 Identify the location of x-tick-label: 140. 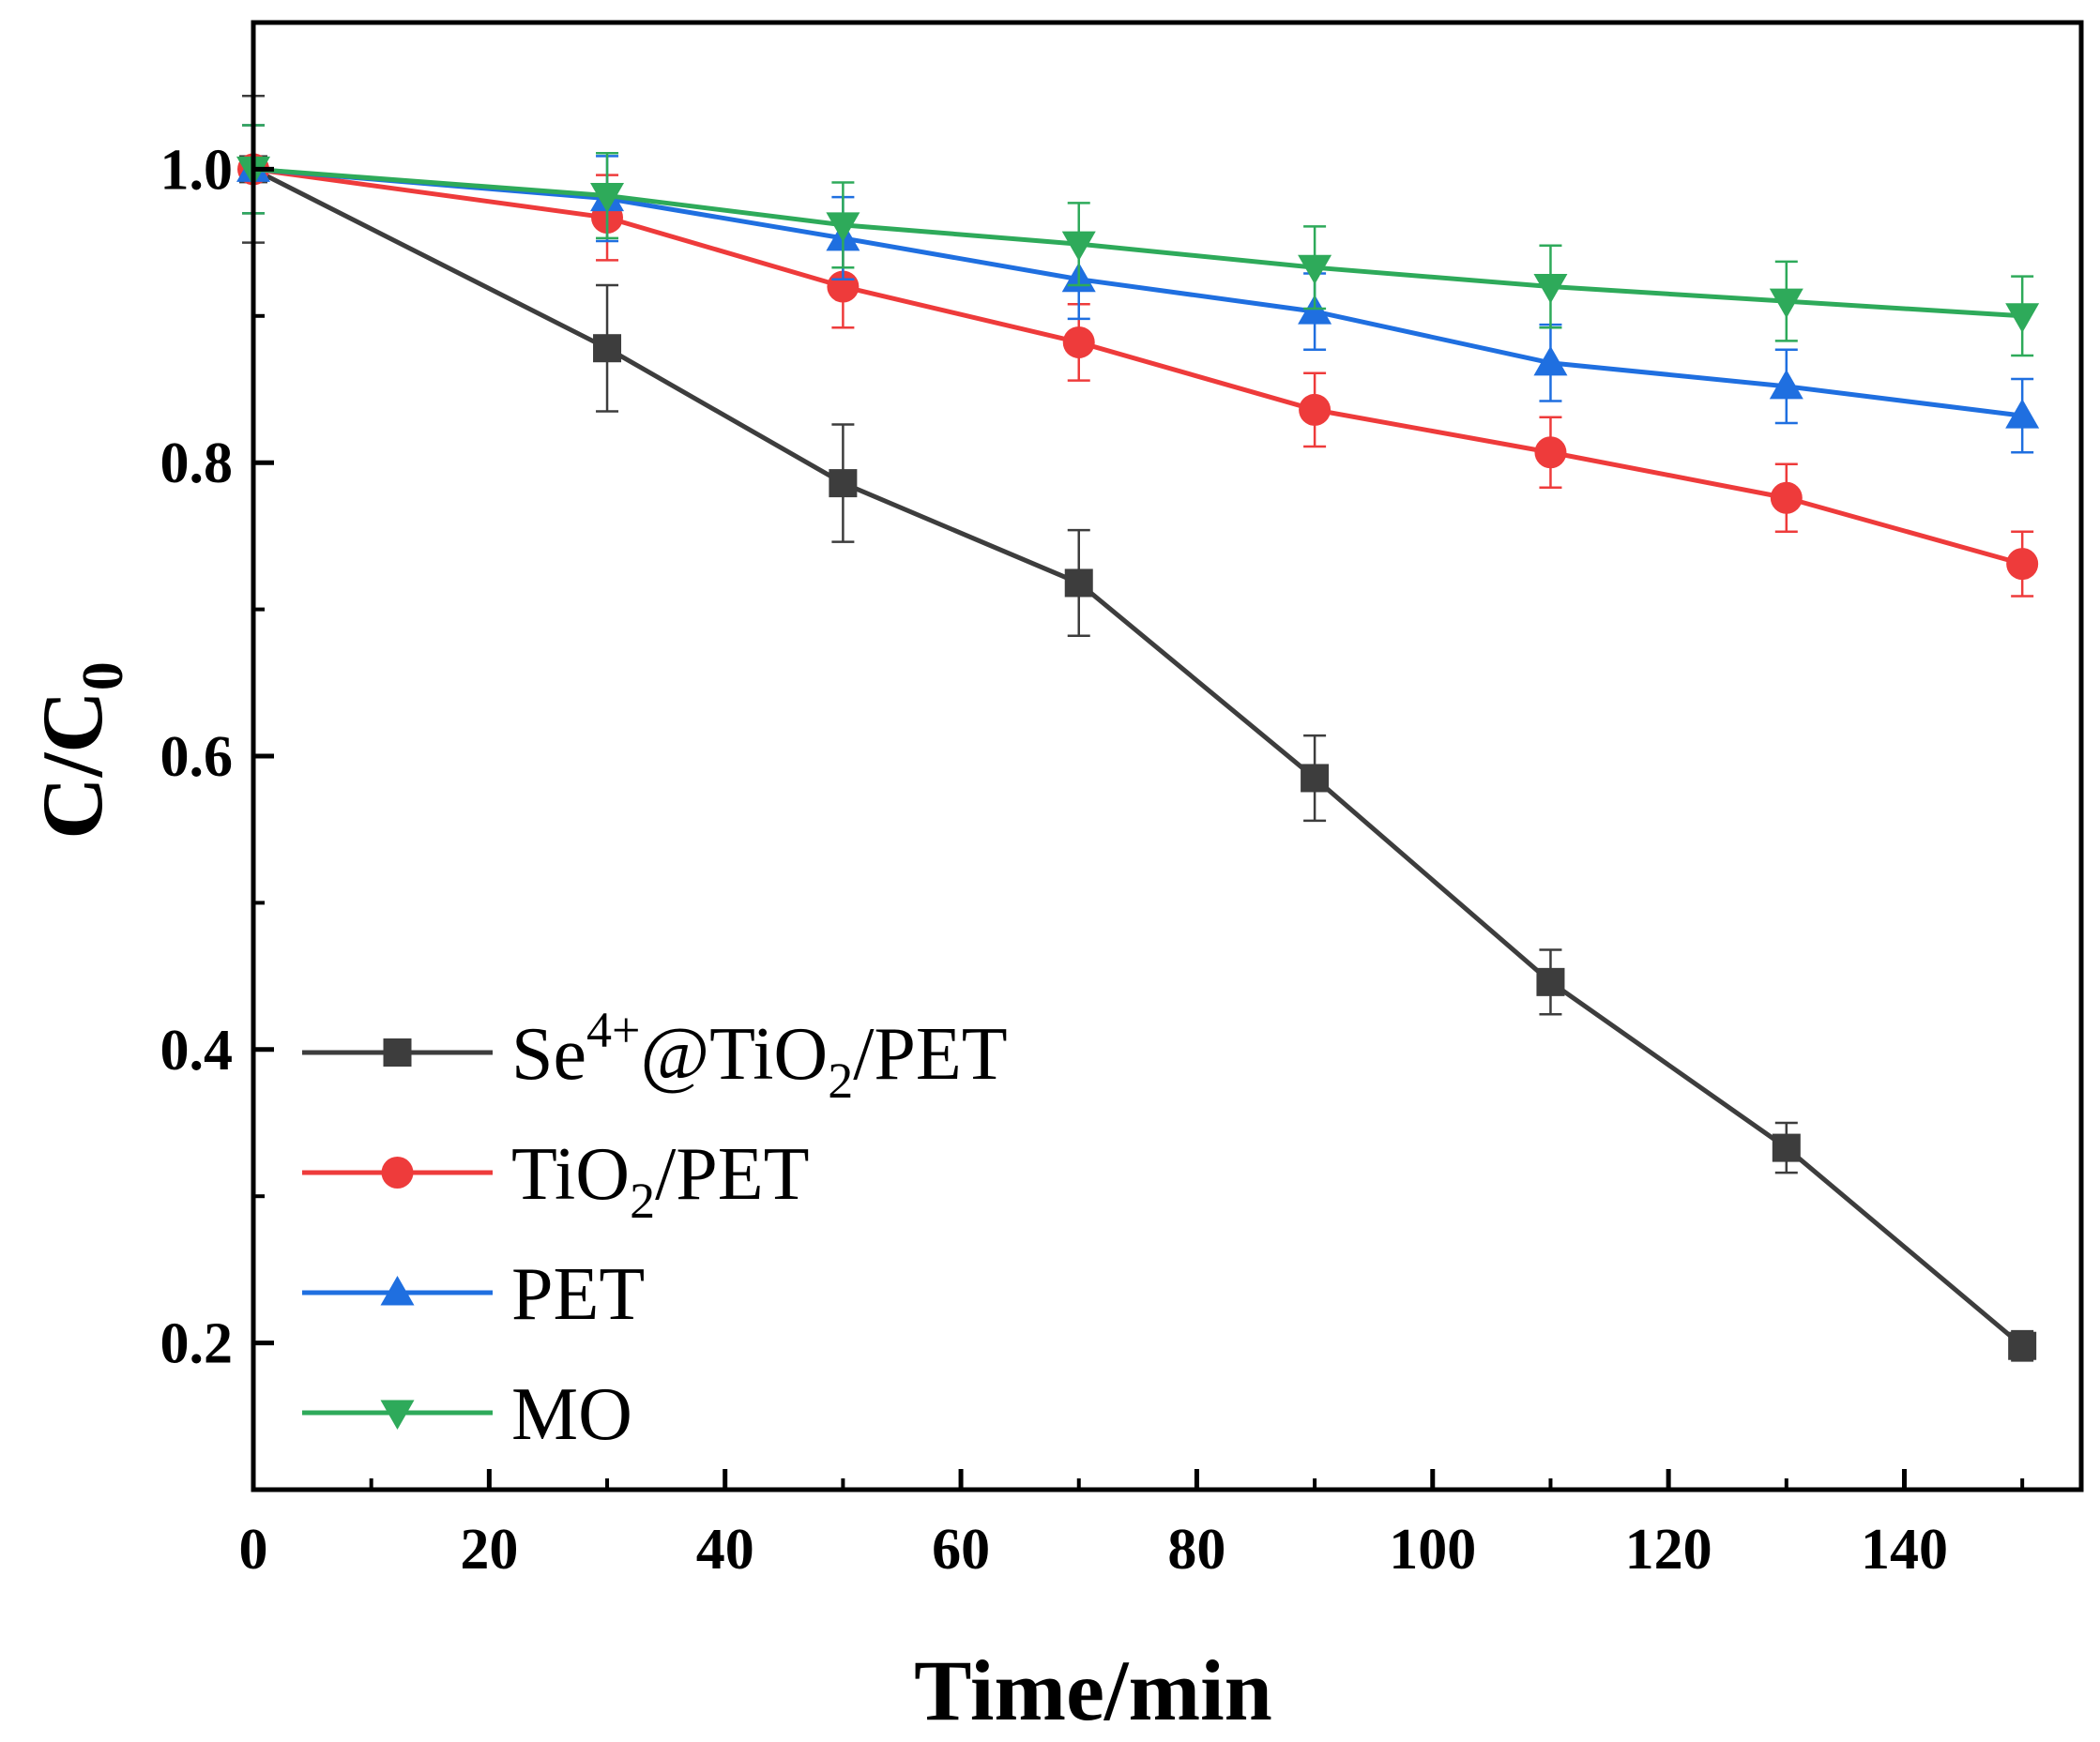
(1904, 1550).